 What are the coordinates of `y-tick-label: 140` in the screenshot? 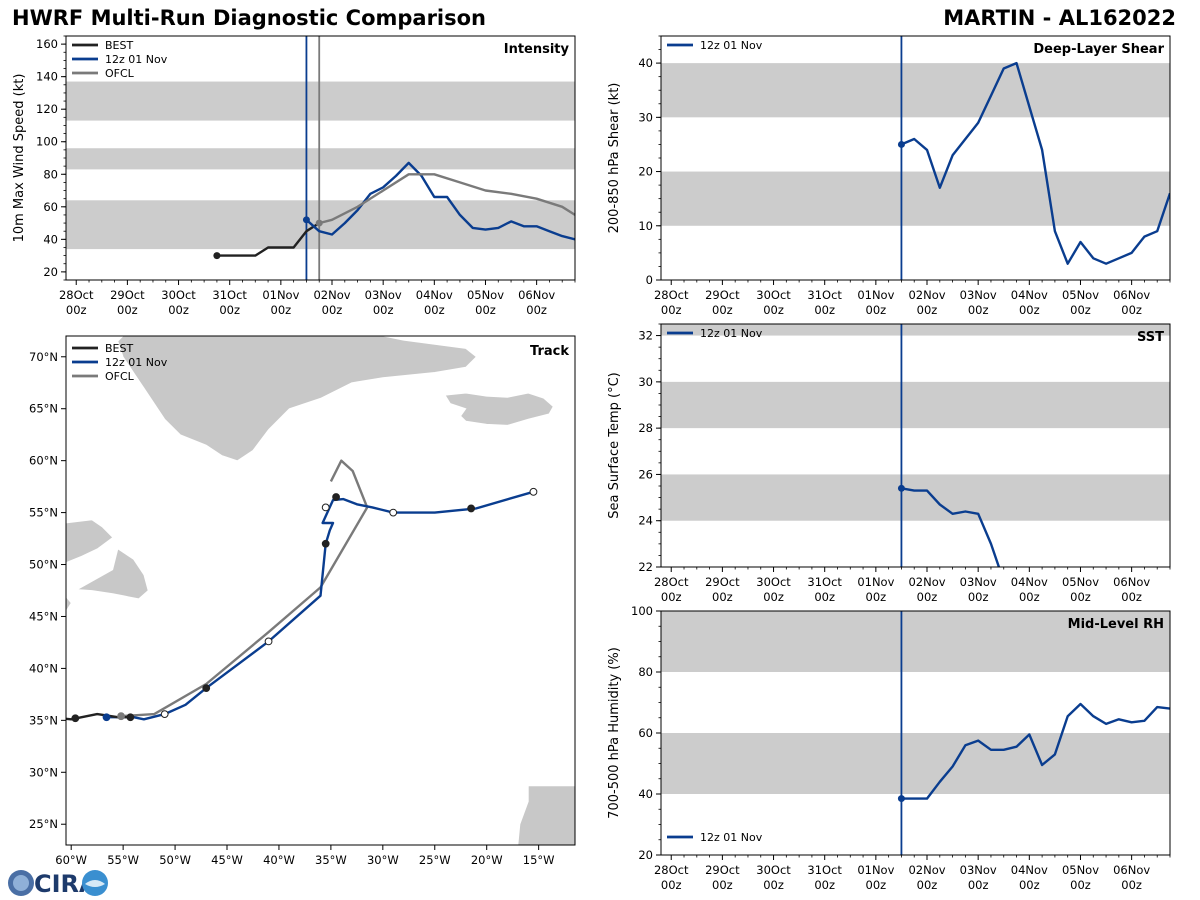 It's located at (47, 77).